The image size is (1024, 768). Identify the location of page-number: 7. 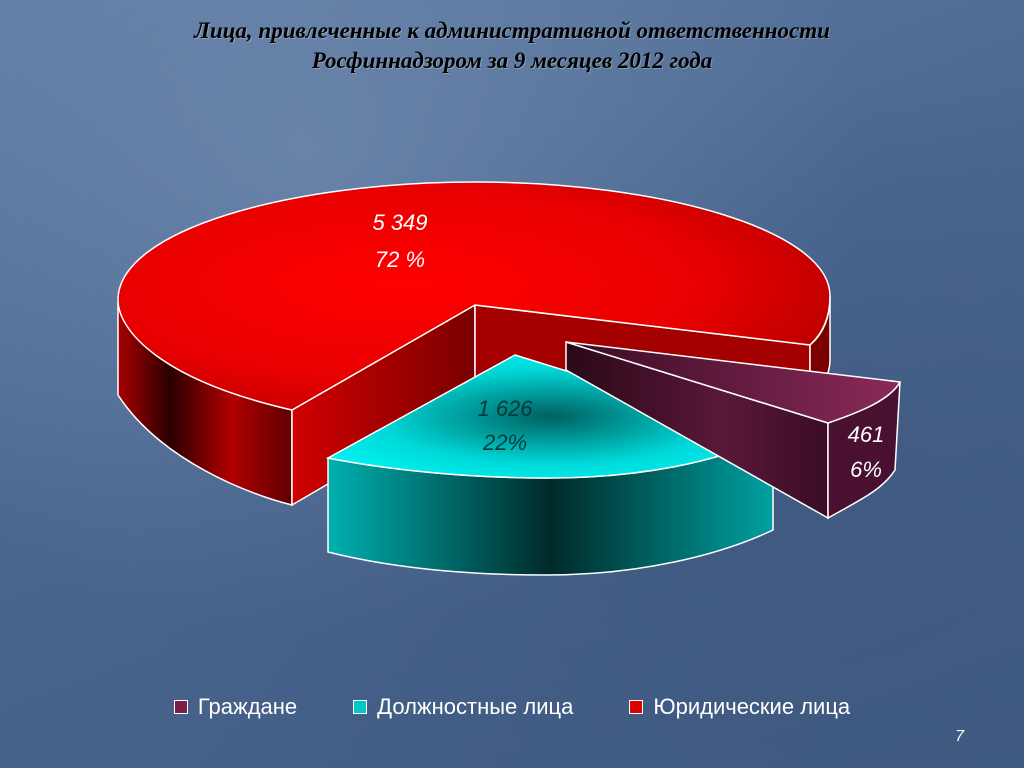
(959, 736).